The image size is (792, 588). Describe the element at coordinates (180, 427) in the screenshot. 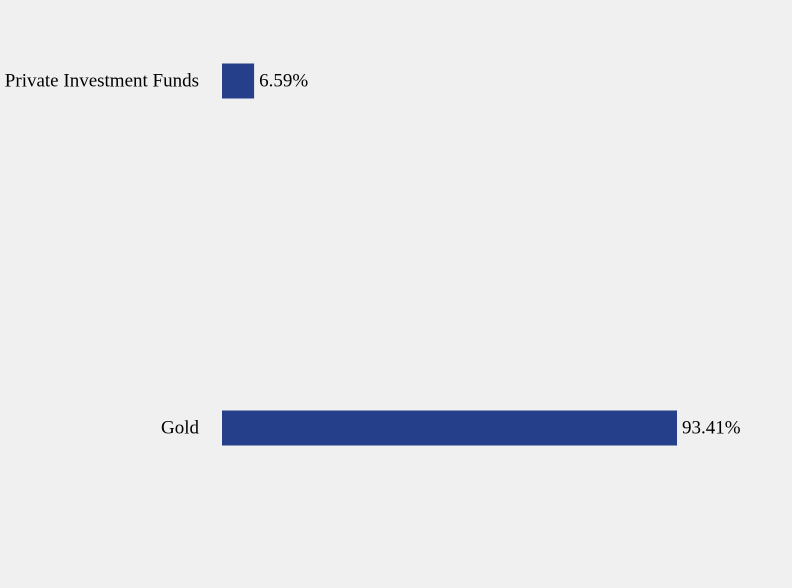

I see `category-label: Gold` at that location.